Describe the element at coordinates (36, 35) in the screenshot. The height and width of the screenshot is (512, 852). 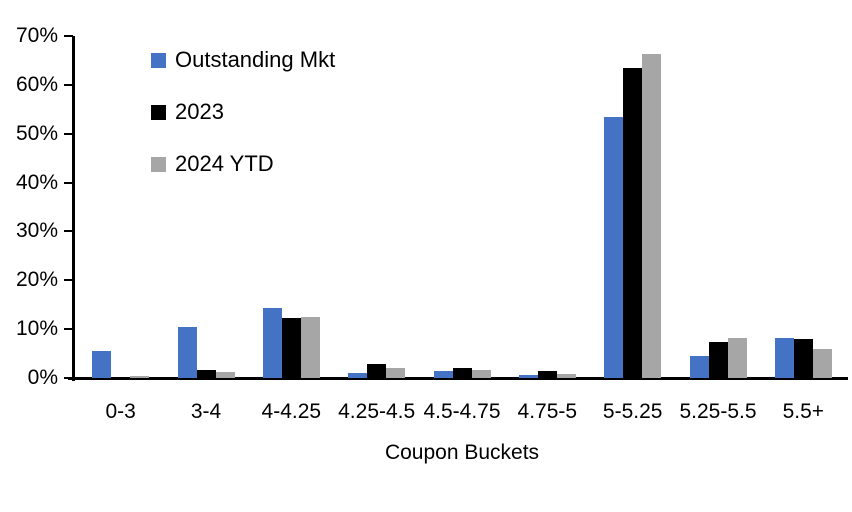
I see `y-axis-tick-label: 70%` at that location.